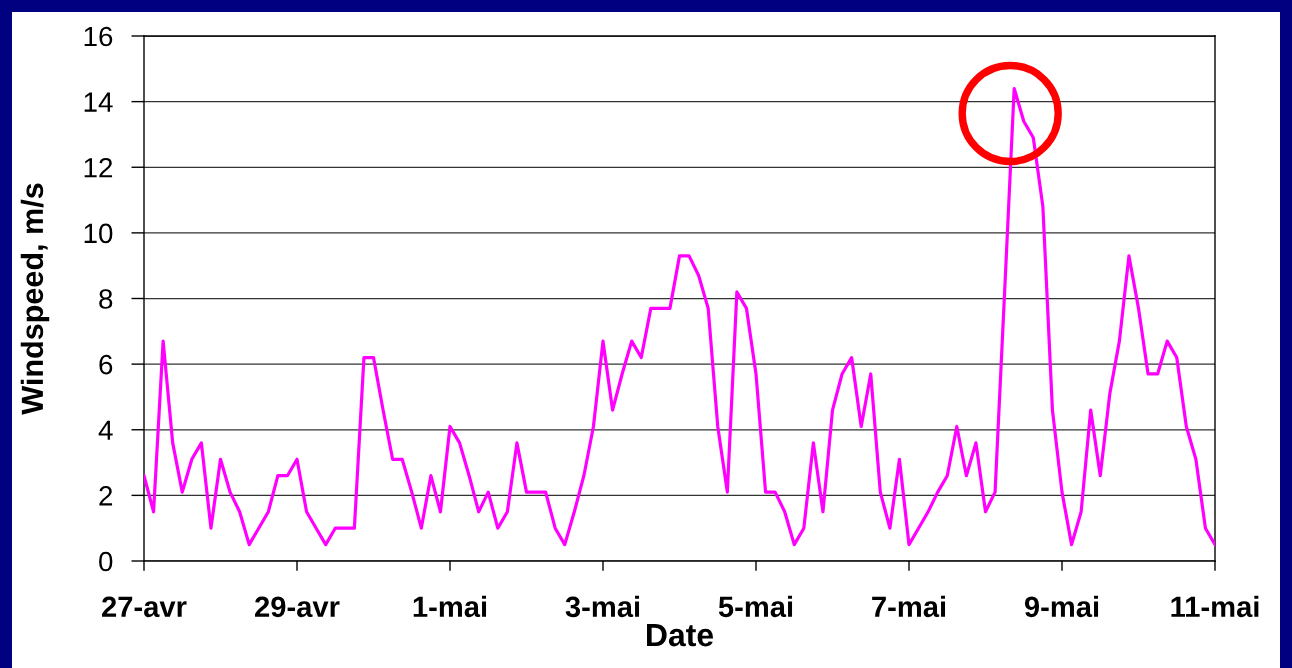 The height and width of the screenshot is (668, 1292). Describe the element at coordinates (105, 430) in the screenshot. I see `y-tick-label: 4` at that location.